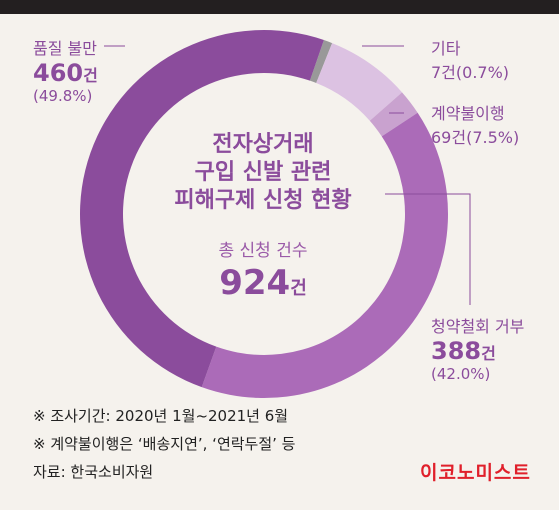  I want to click on title-line-1: 전자상거래, so click(263, 144).